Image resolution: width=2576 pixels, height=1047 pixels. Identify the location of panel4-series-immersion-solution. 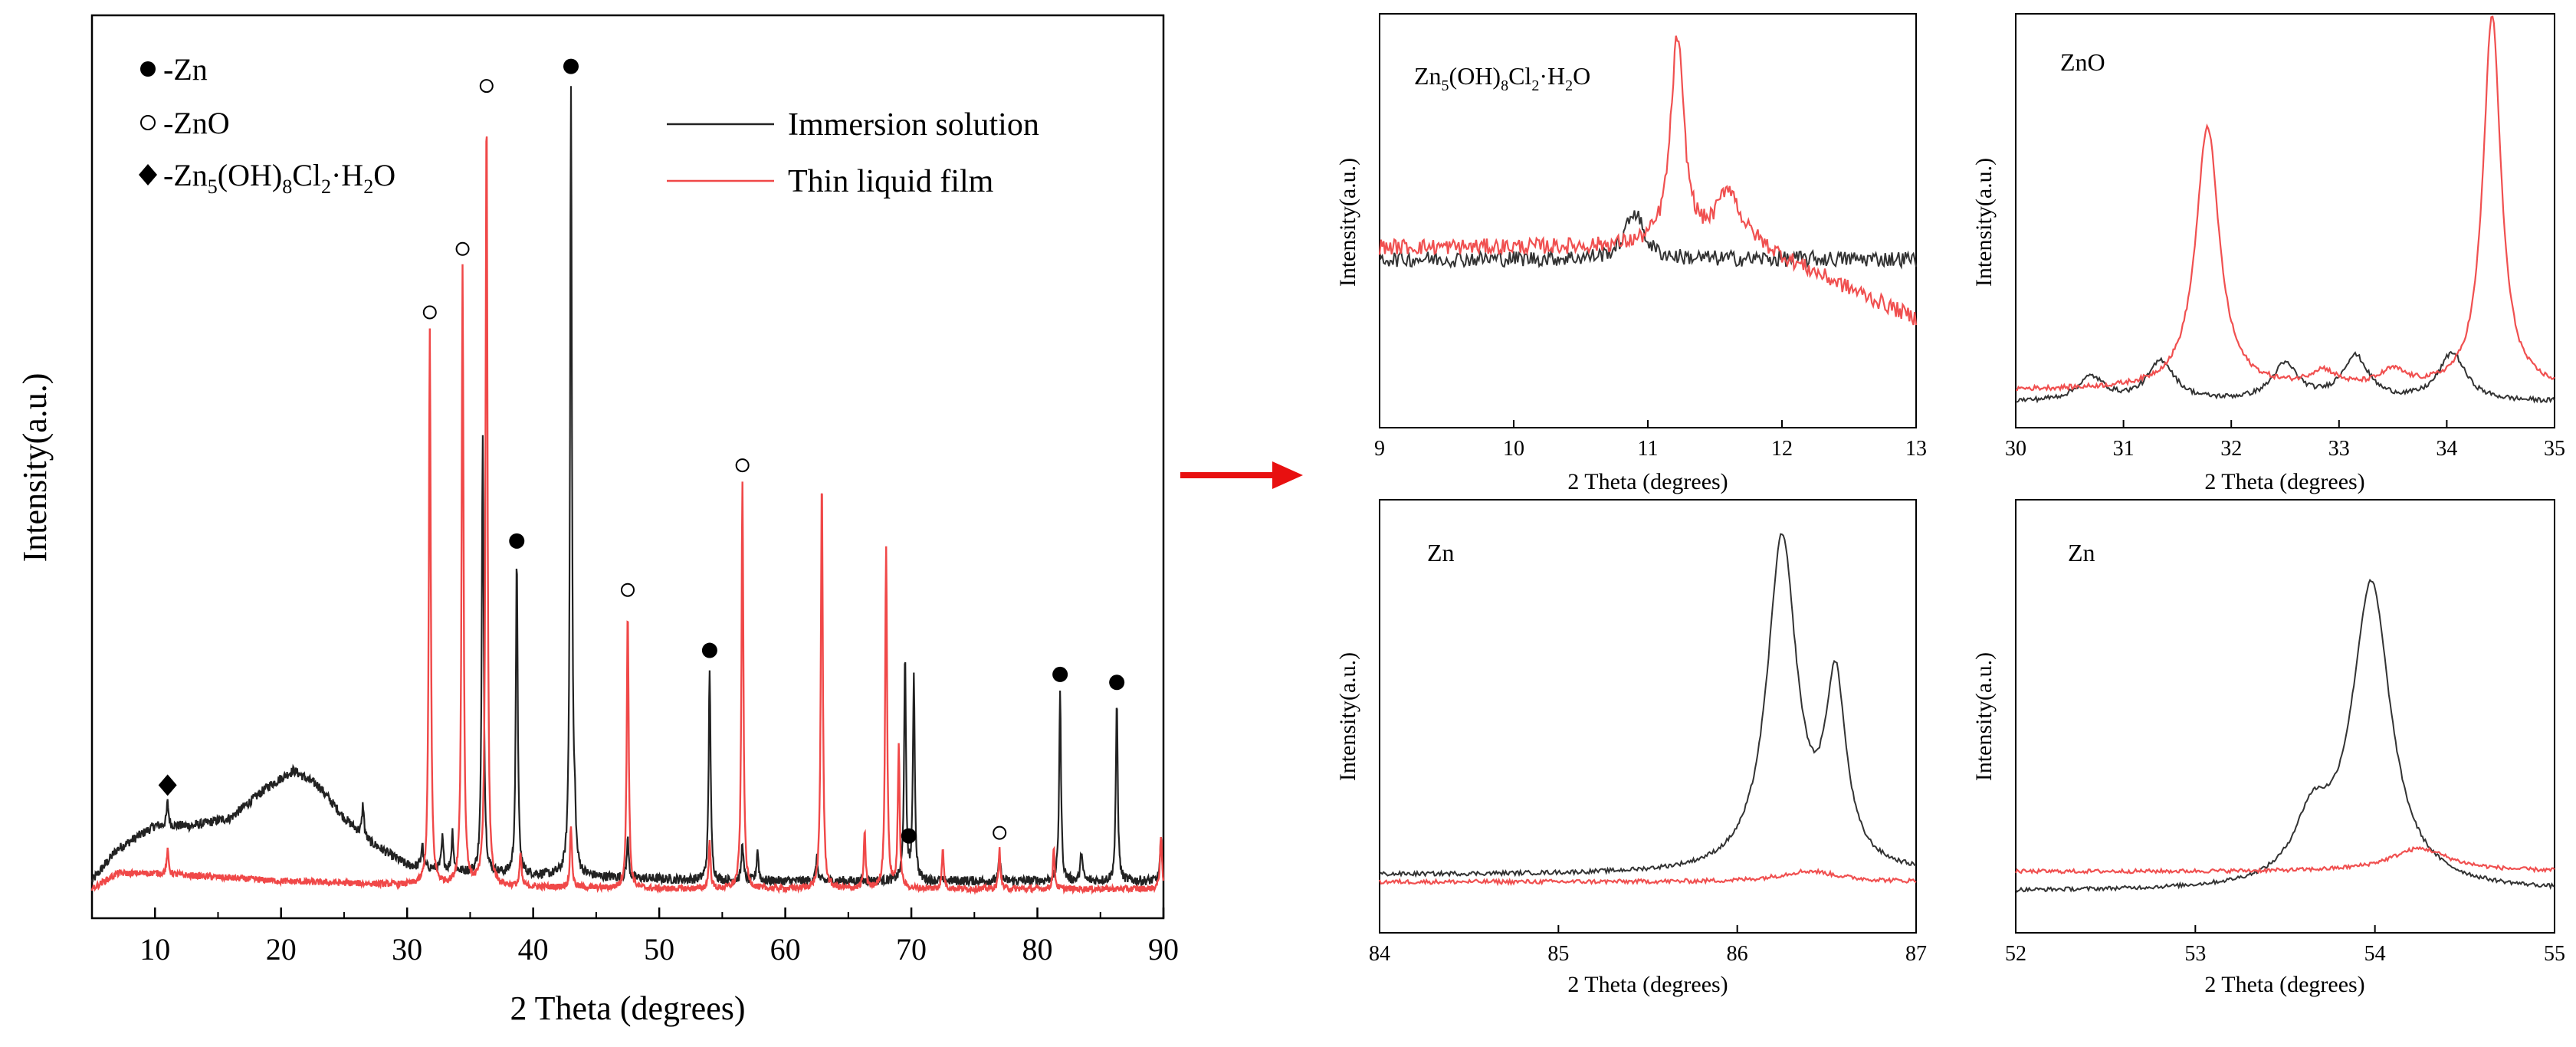
(2285, 735).